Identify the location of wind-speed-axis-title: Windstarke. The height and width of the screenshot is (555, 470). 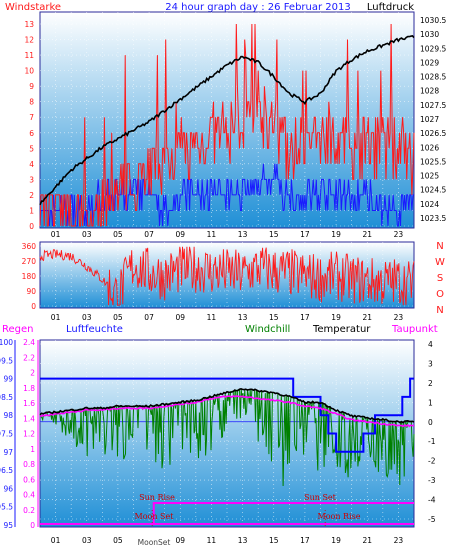
(33, 7).